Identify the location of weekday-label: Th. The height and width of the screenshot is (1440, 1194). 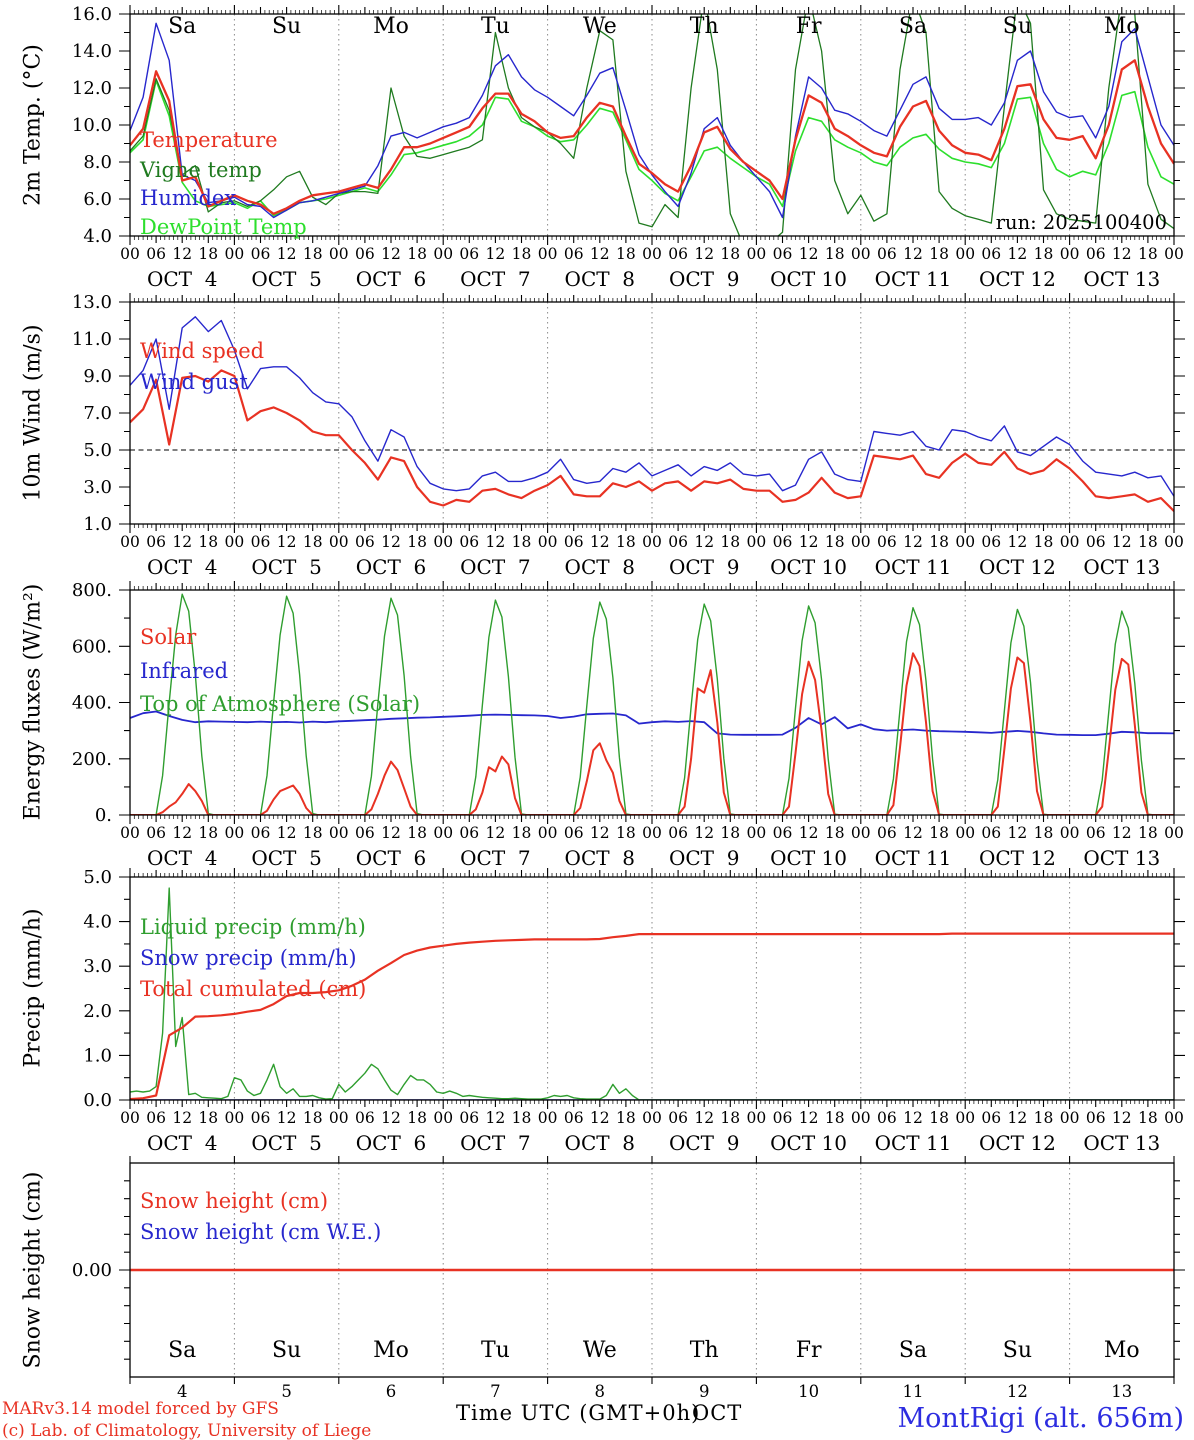
(704, 26).